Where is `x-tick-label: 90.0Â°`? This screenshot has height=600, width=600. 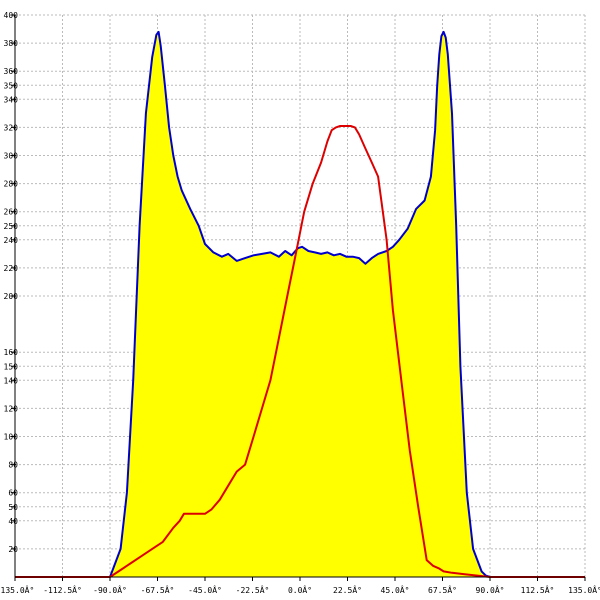 x-tick-label: 90.0Â° is located at coordinates (490, 589).